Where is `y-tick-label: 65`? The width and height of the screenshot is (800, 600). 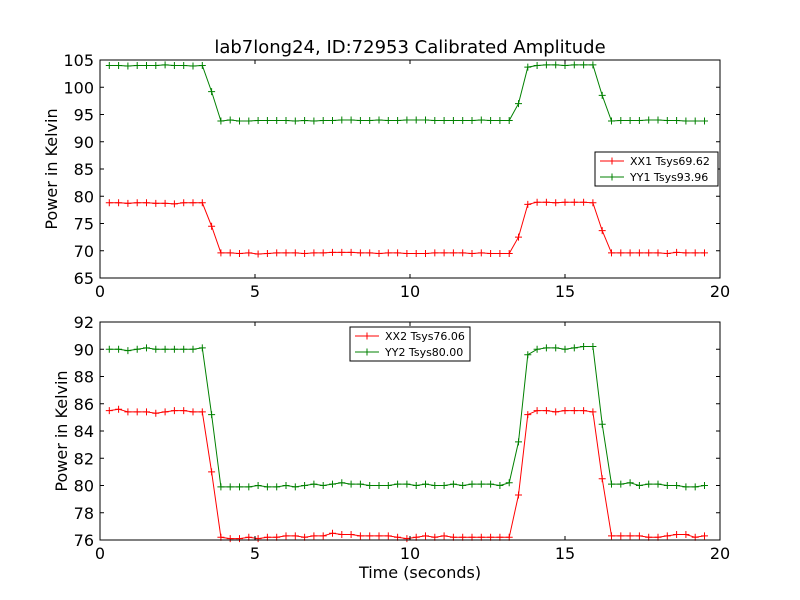 y-tick-label: 65 is located at coordinates (84, 278).